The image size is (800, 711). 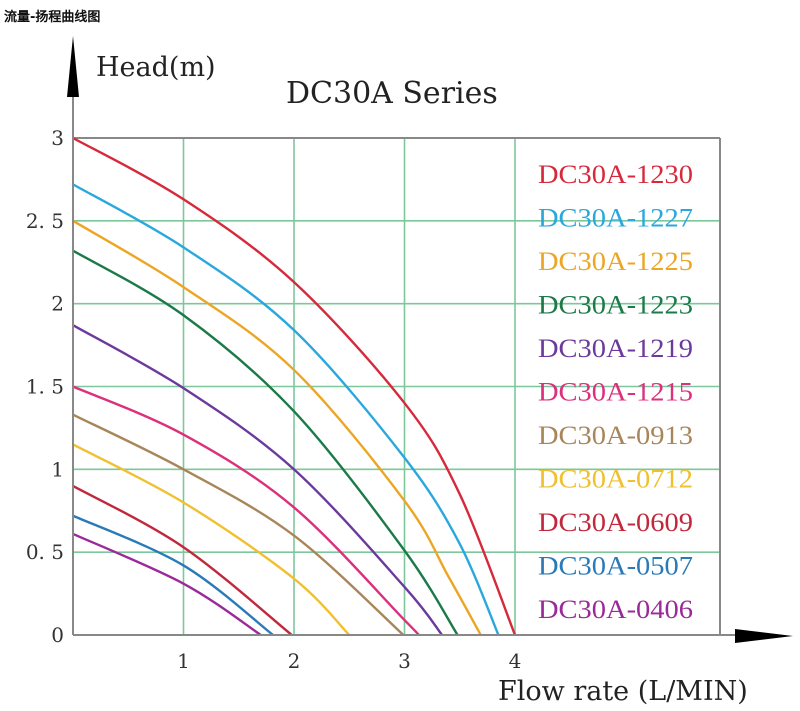 I want to click on legend-item: DC30A-0406, so click(x=615, y=609).